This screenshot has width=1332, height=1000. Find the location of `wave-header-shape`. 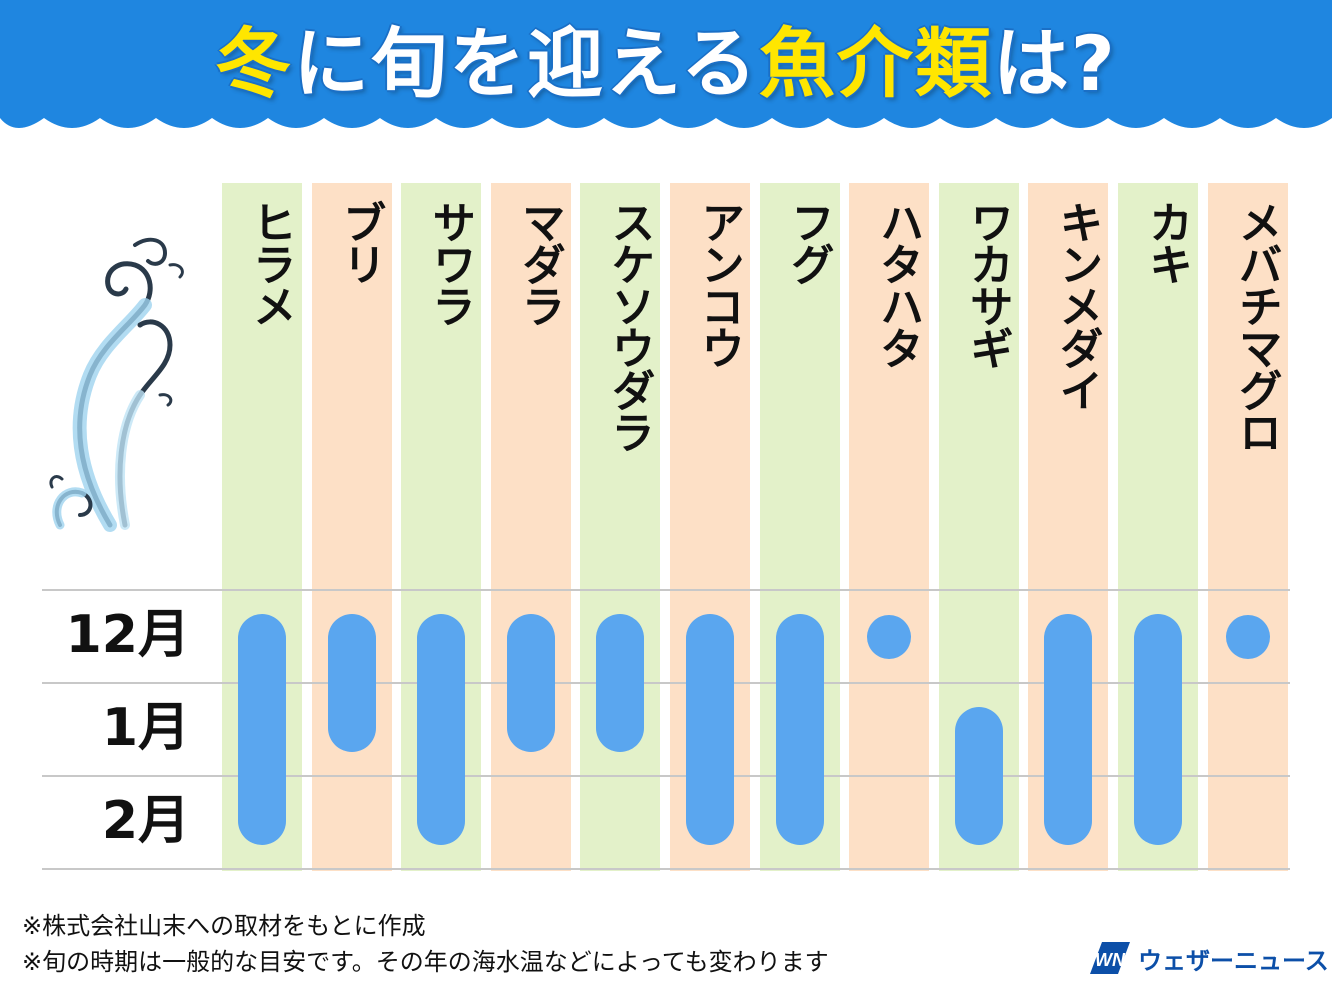

wave-header-shape is located at coordinates (666, 64).